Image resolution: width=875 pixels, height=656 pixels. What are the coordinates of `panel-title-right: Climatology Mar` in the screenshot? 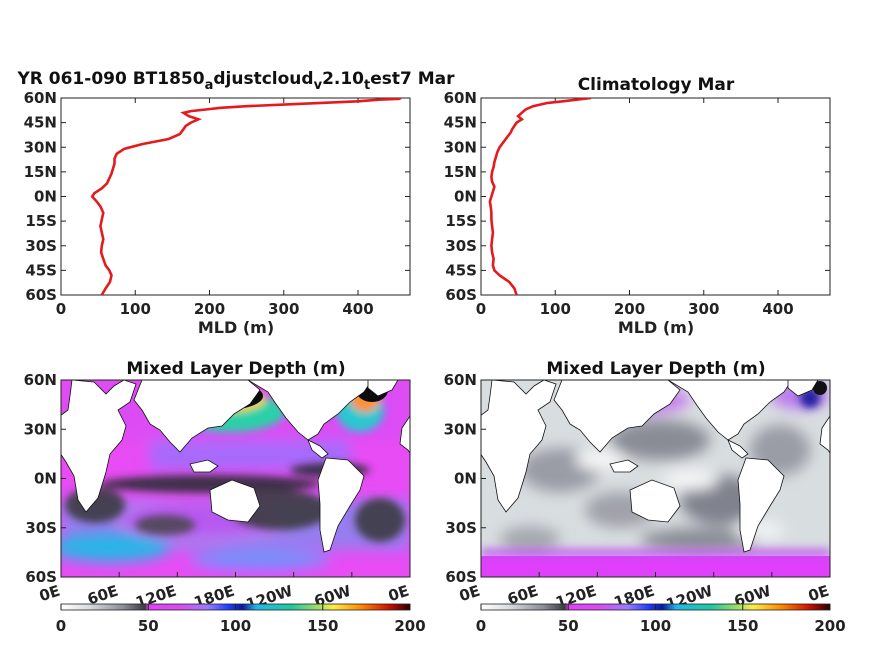 It's located at (656, 85).